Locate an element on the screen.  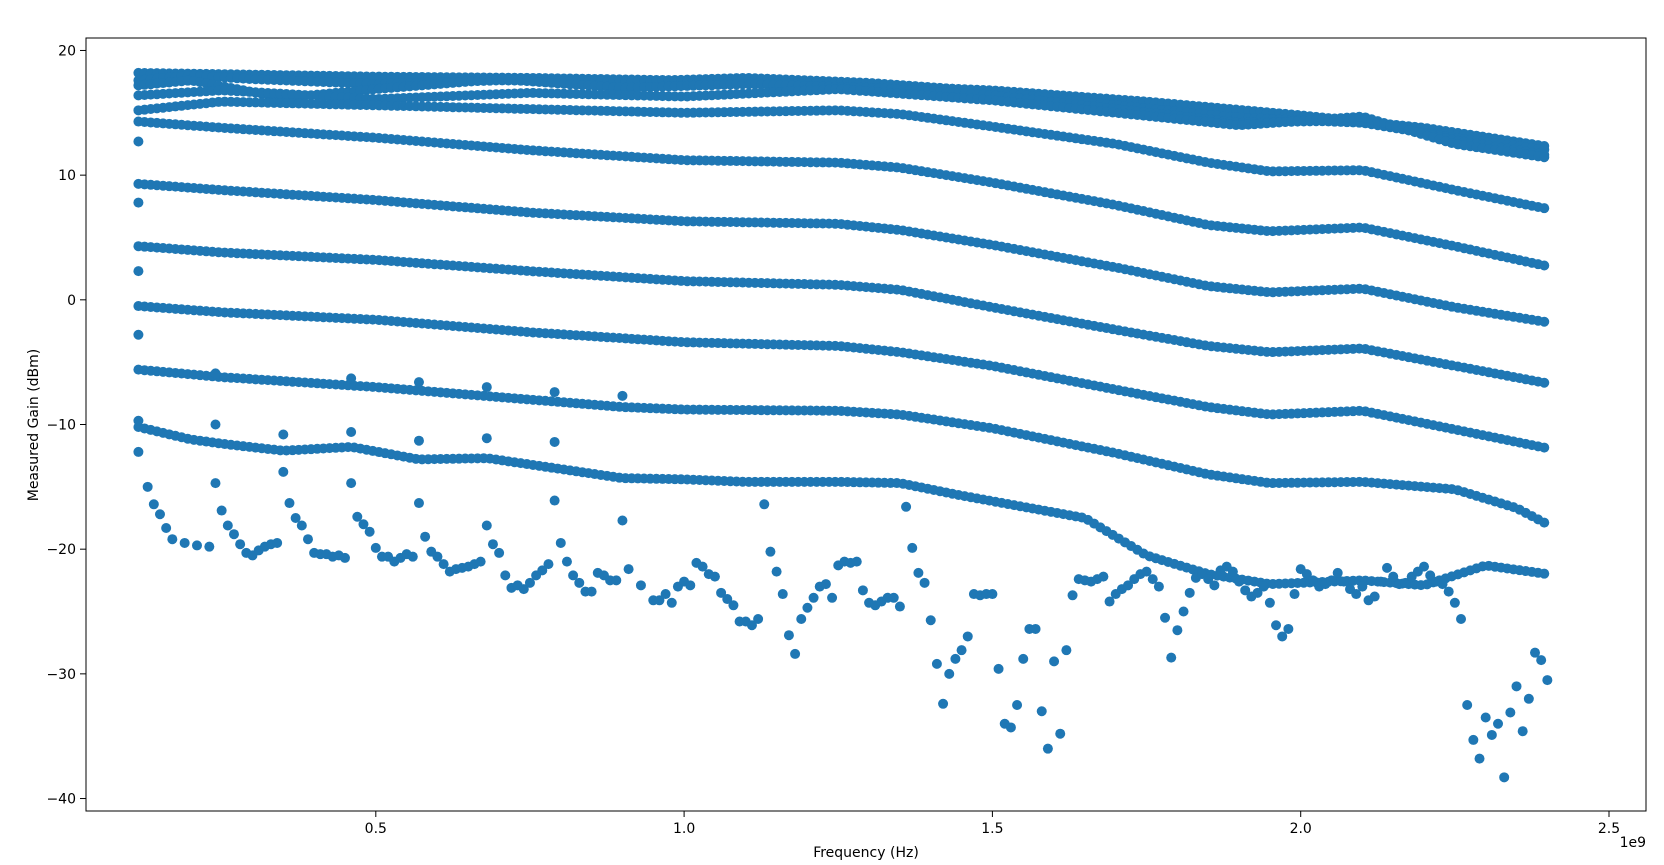
x-tick-label: 0.5 is located at coordinates (376, 829).